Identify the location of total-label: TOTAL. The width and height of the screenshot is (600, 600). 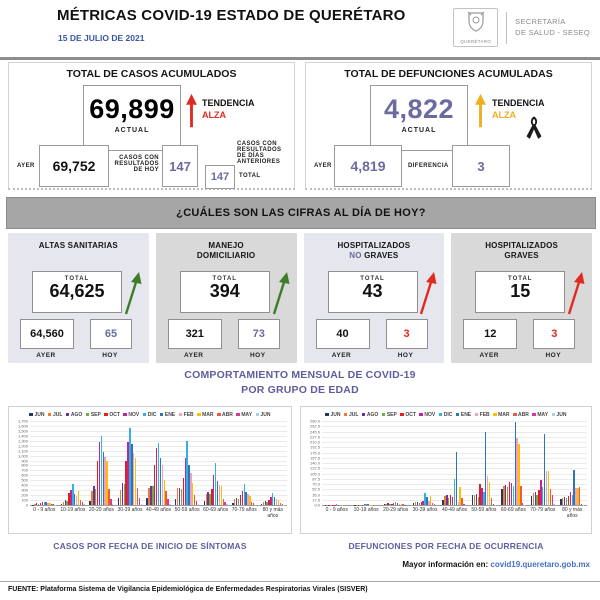
(520, 279).